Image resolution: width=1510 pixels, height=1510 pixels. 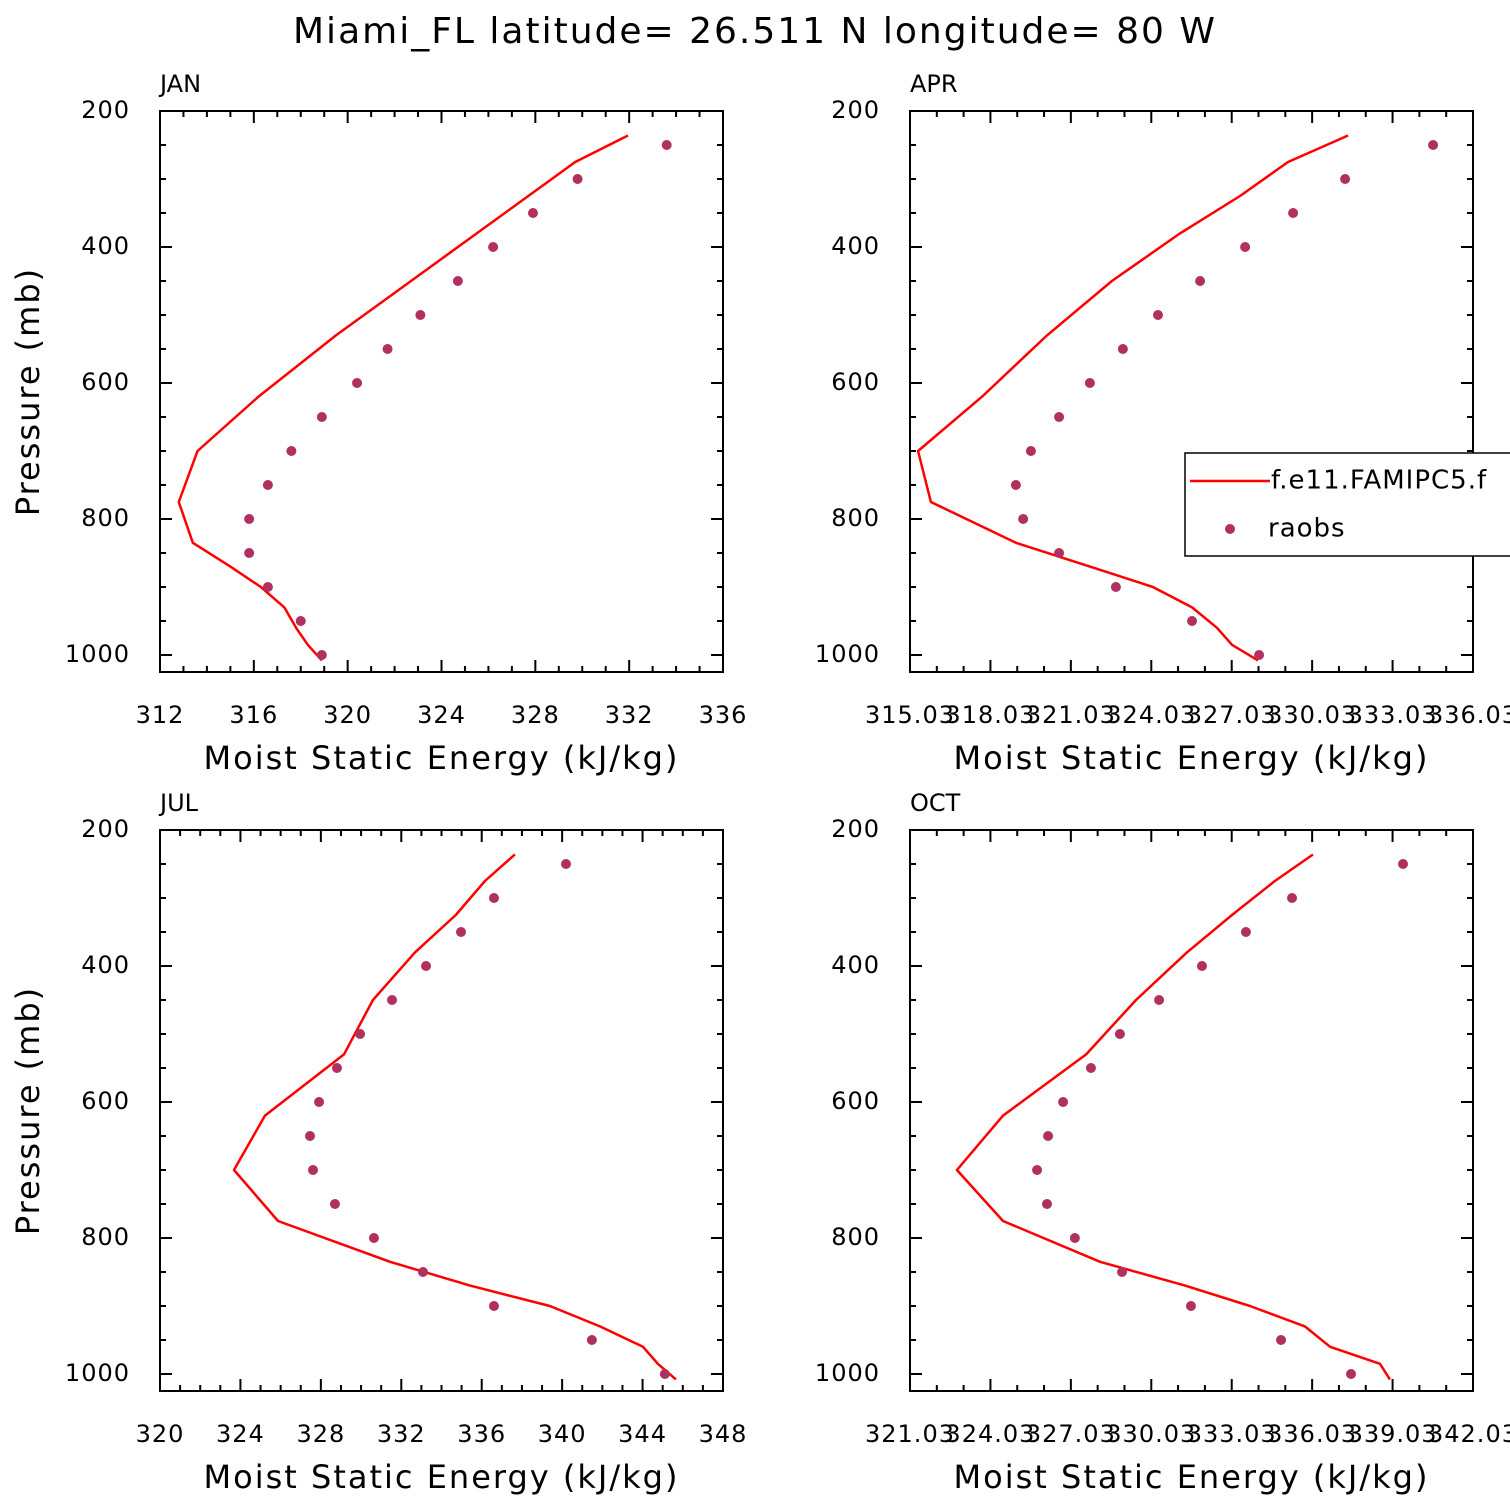 I want to click on legend-label: raobs, so click(x=1307, y=529).